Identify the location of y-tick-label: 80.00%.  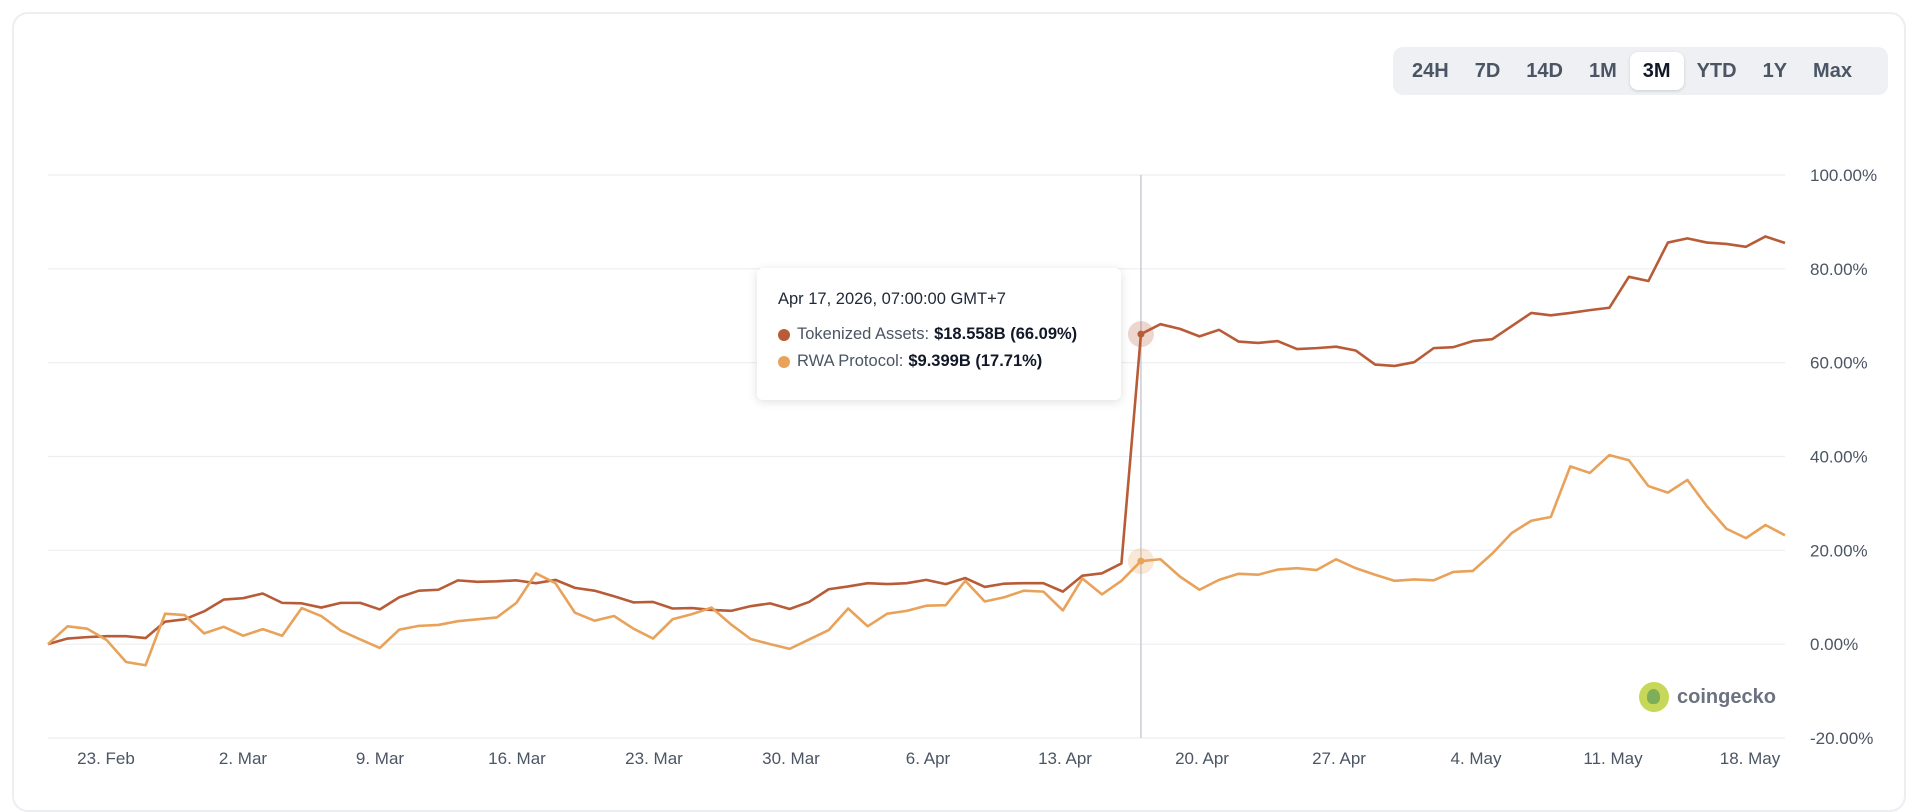
(1839, 269).